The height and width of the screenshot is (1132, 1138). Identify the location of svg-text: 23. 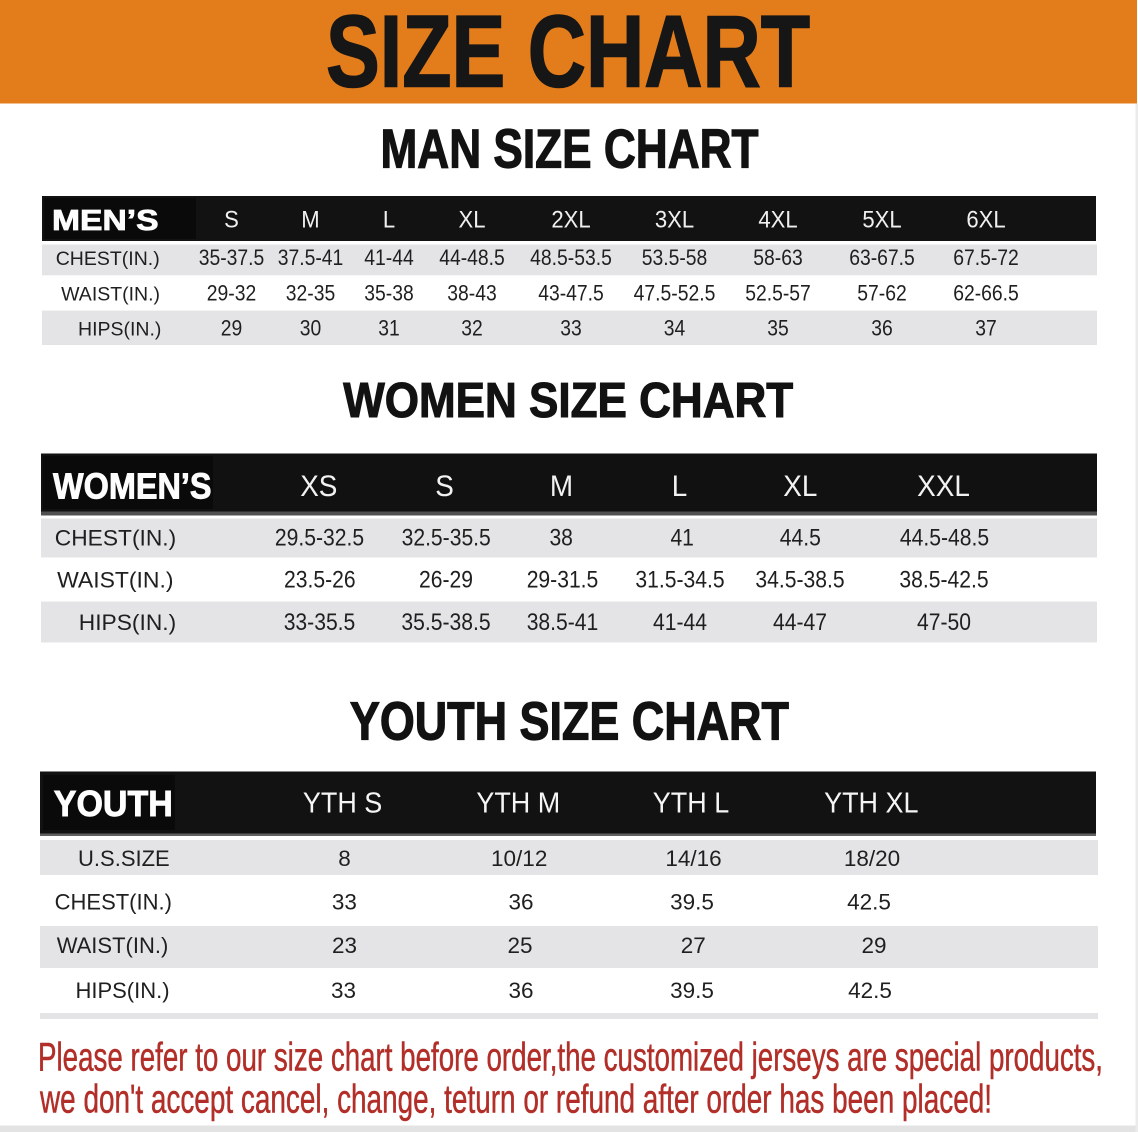
(344, 945).